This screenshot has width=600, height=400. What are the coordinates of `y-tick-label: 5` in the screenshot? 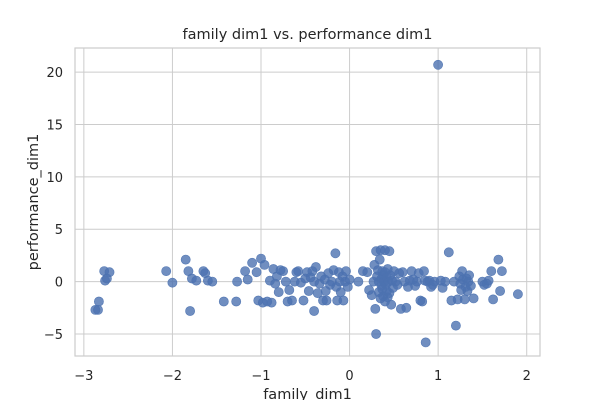 It's located at (59, 230).